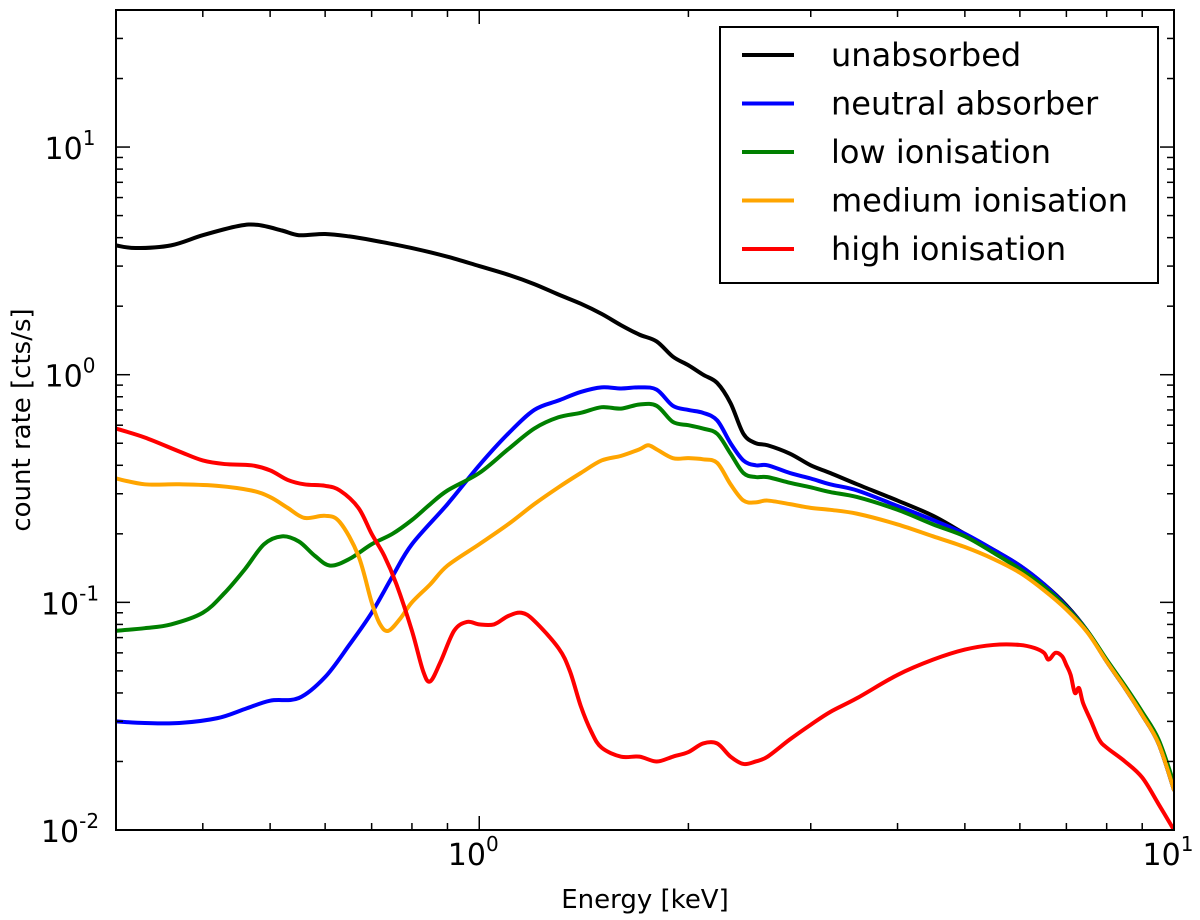  Describe the element at coordinates (948, 249) in the screenshot. I see `legend-label-high-ionisation: high ionisation` at that location.